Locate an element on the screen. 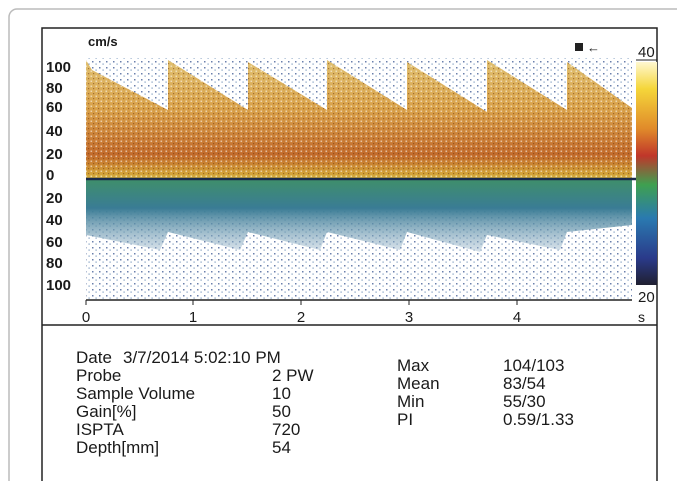 This screenshot has width=677, height=481. info-value: 55/30 is located at coordinates (524, 401).